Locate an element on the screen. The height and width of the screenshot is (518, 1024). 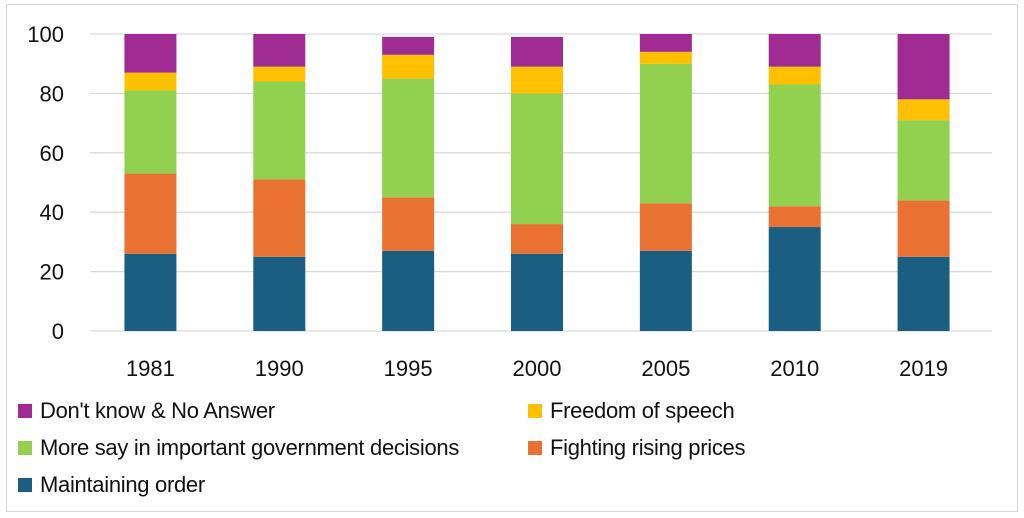
y-tick-label: 100 is located at coordinates (45, 34).